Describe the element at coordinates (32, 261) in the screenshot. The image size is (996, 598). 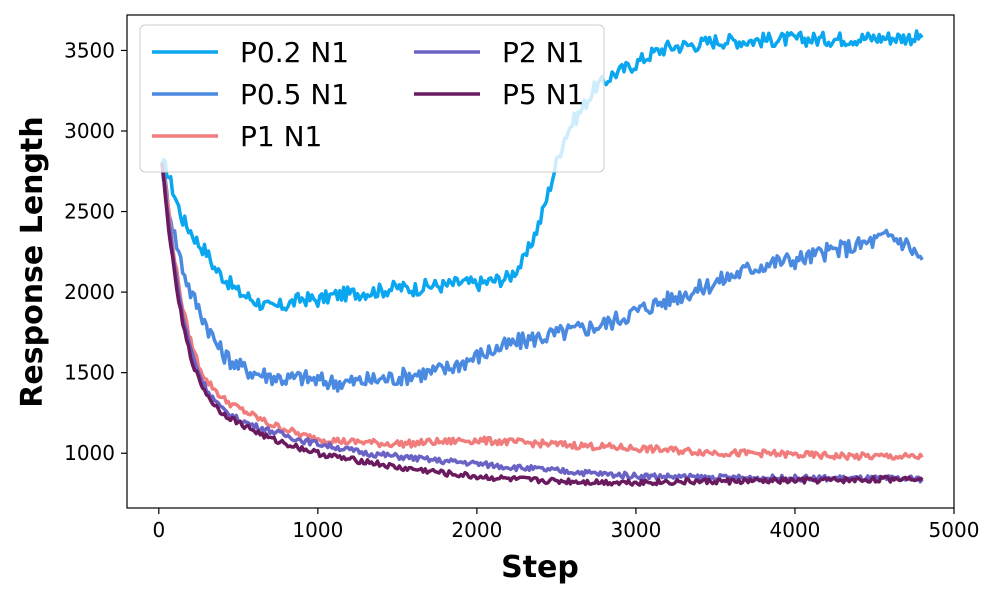
I see `y-axis-label: Response Length` at that location.